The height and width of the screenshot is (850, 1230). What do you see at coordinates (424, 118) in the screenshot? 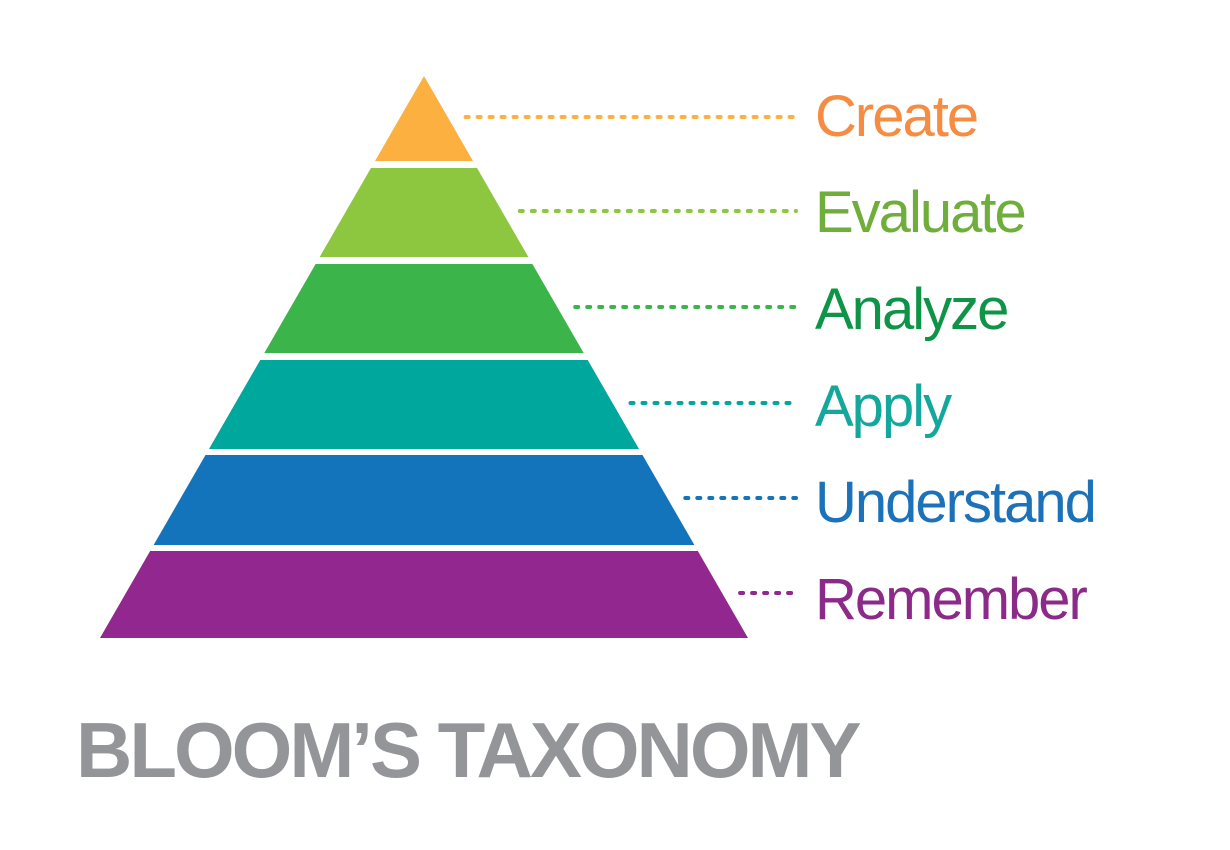
I see `tier-create` at bounding box center [424, 118].